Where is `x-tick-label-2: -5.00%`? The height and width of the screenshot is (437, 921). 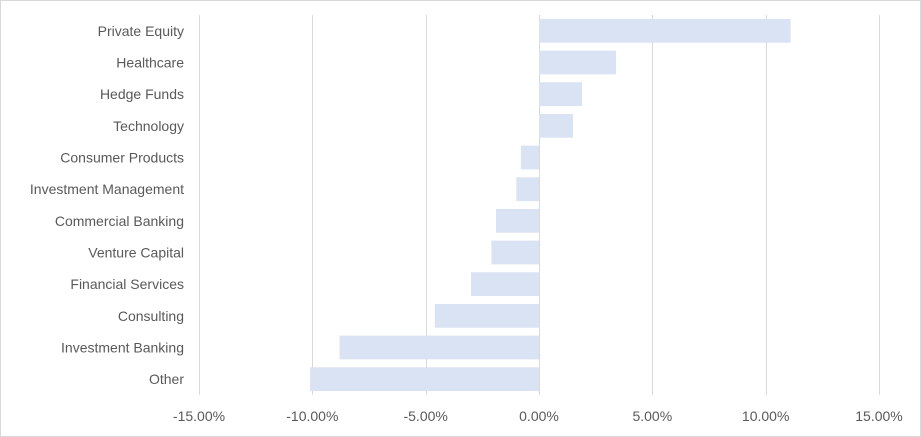 x-tick-label-2: -5.00% is located at coordinates (425, 416).